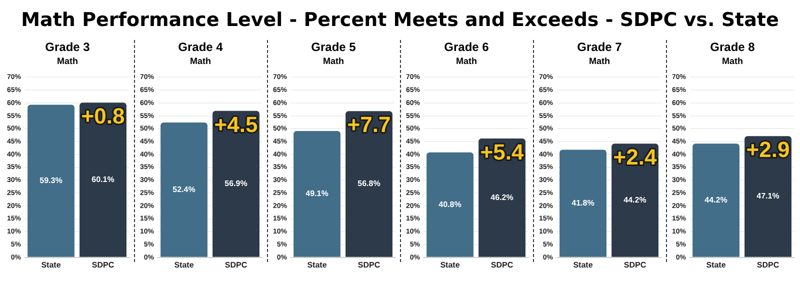 This screenshot has width=800, height=282. Describe the element at coordinates (200, 48) in the screenshot. I see `chart-title: Grade 4` at that location.